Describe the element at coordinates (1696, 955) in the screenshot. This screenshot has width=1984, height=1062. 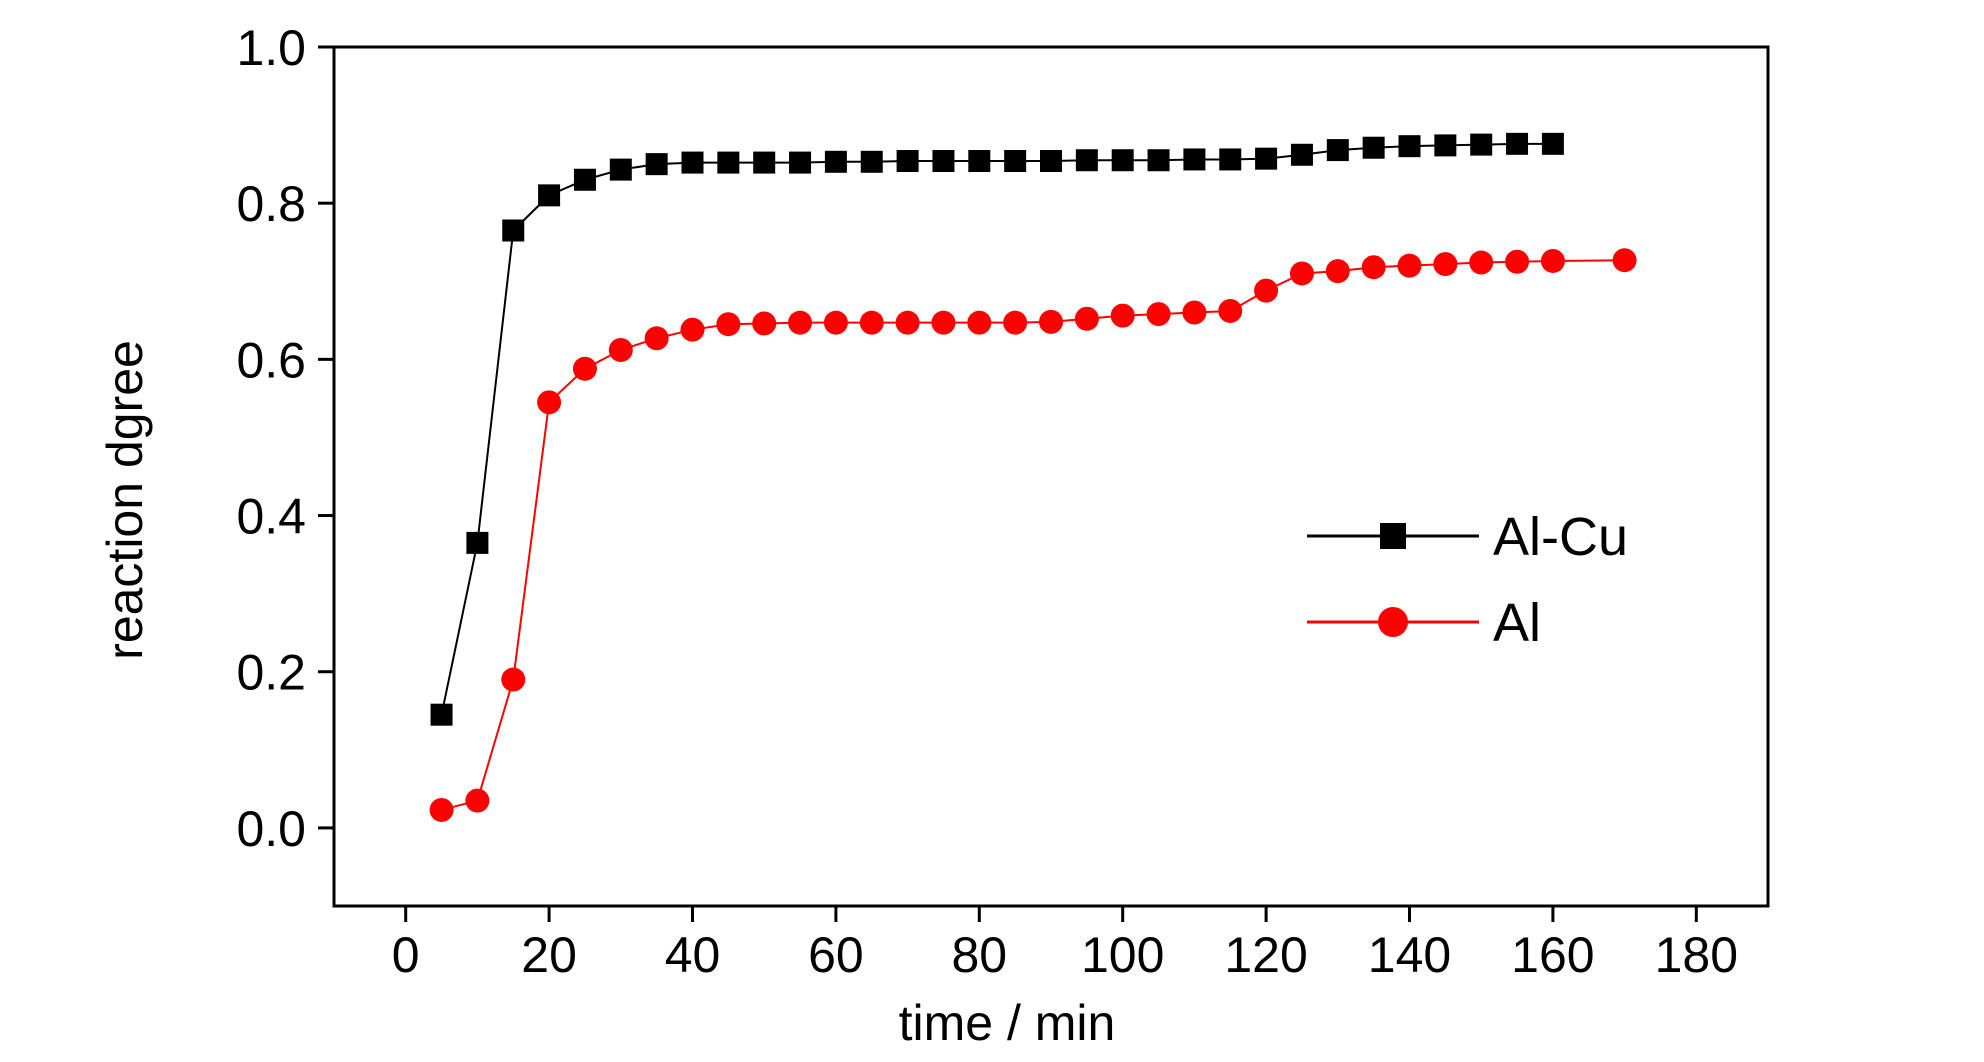
I see `x-tick-label: 180` at that location.